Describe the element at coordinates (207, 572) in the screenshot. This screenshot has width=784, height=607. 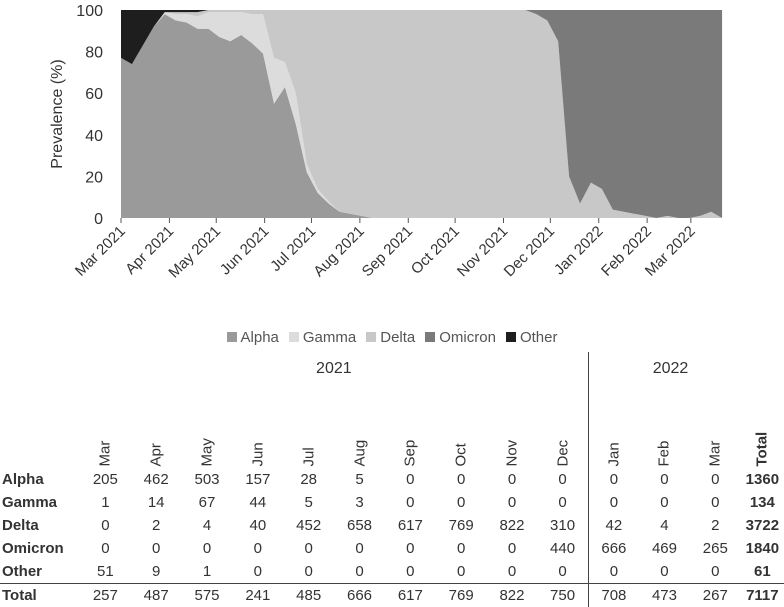
I see `table-cell: 1` at that location.